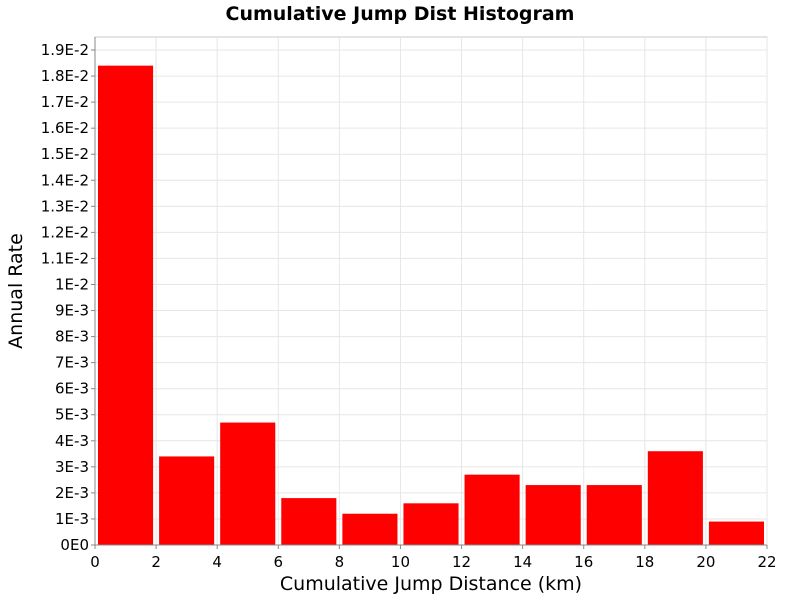 The height and width of the screenshot is (600, 800). What do you see at coordinates (583, 562) in the screenshot?
I see `x-tick-label-8: 16` at bounding box center [583, 562].